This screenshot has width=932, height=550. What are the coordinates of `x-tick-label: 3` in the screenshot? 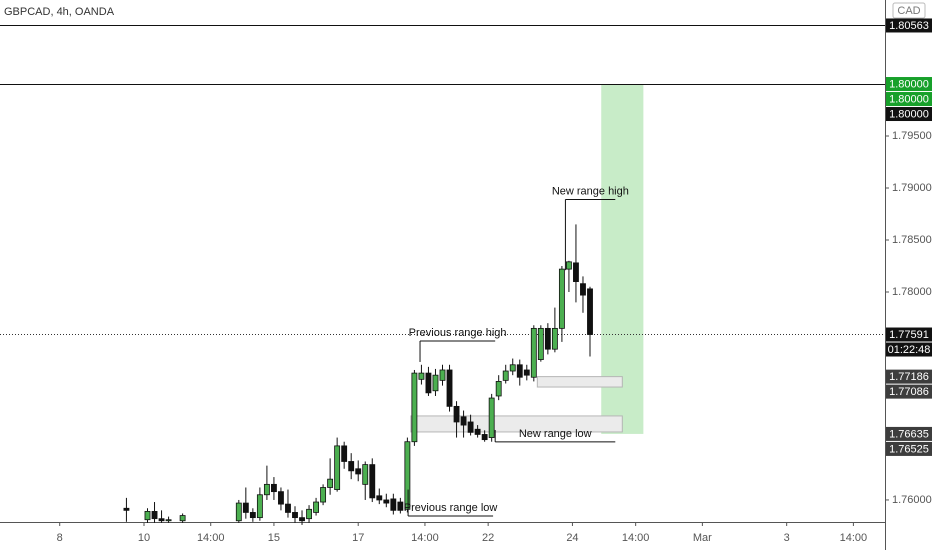 It's located at (787, 538).